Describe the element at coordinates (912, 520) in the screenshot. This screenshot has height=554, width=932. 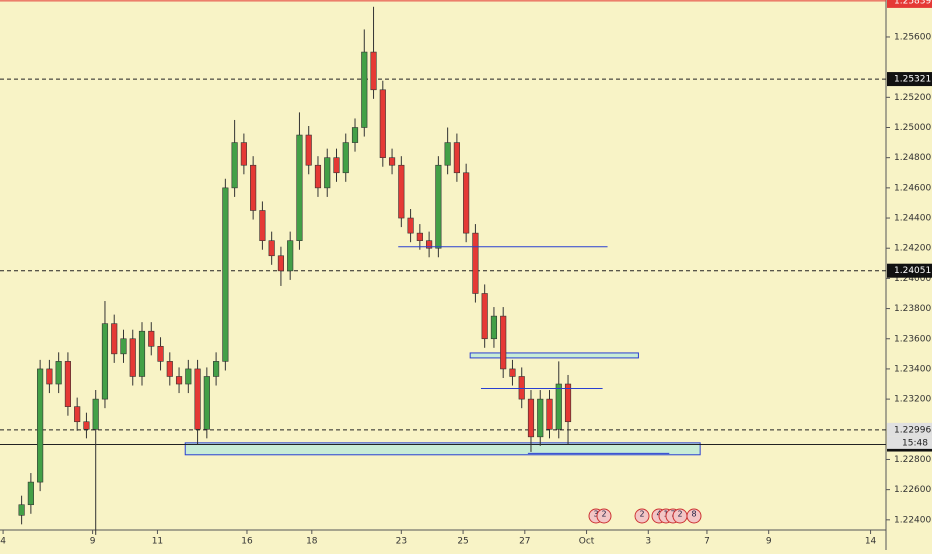
I see `y-tick-label: 1.22400` at that location.